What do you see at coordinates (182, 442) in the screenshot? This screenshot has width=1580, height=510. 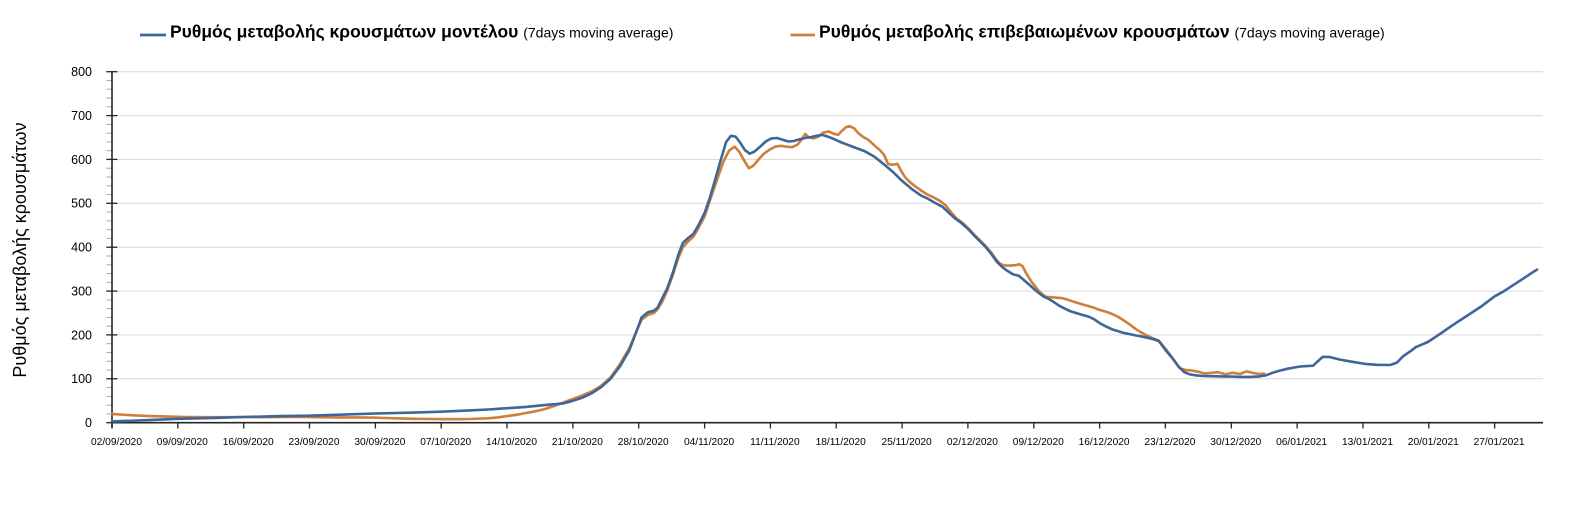 I see `svg-text: 09/09/2020` at bounding box center [182, 442].